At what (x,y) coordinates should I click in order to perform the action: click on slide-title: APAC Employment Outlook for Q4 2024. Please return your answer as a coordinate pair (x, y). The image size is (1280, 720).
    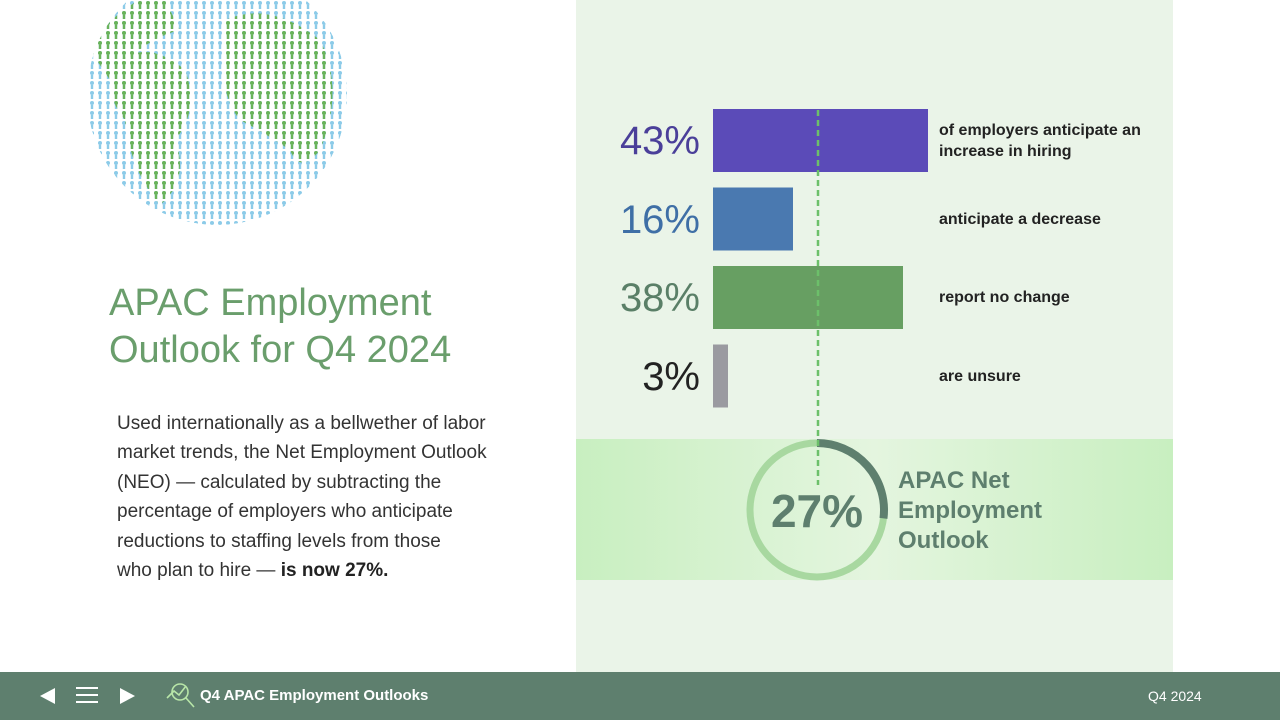
    Looking at the image, I should click on (280, 326).